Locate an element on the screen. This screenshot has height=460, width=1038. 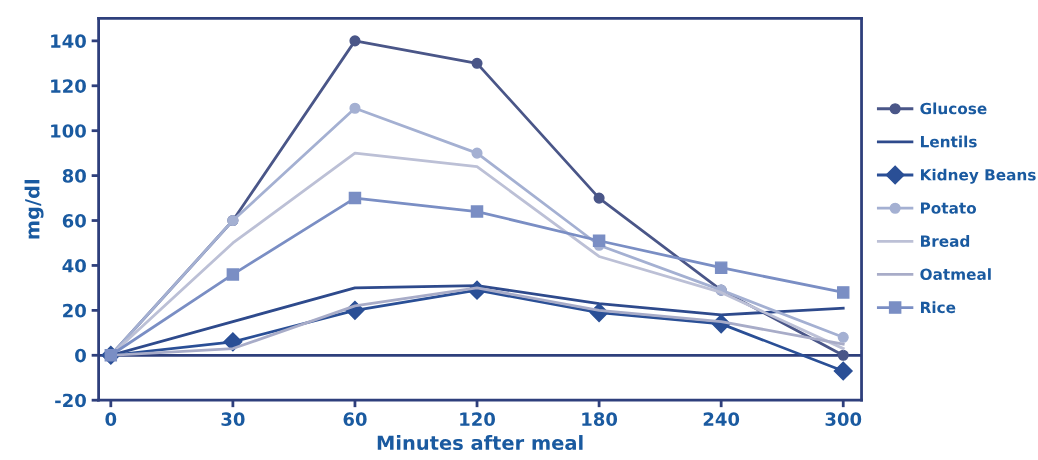
legend-label: Rice is located at coordinates (938, 307).